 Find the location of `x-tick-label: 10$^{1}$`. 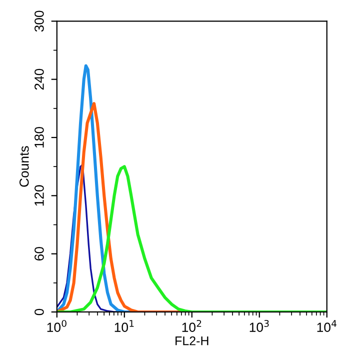

x-tick-label: 10$^{1}$ is located at coordinates (124, 326).